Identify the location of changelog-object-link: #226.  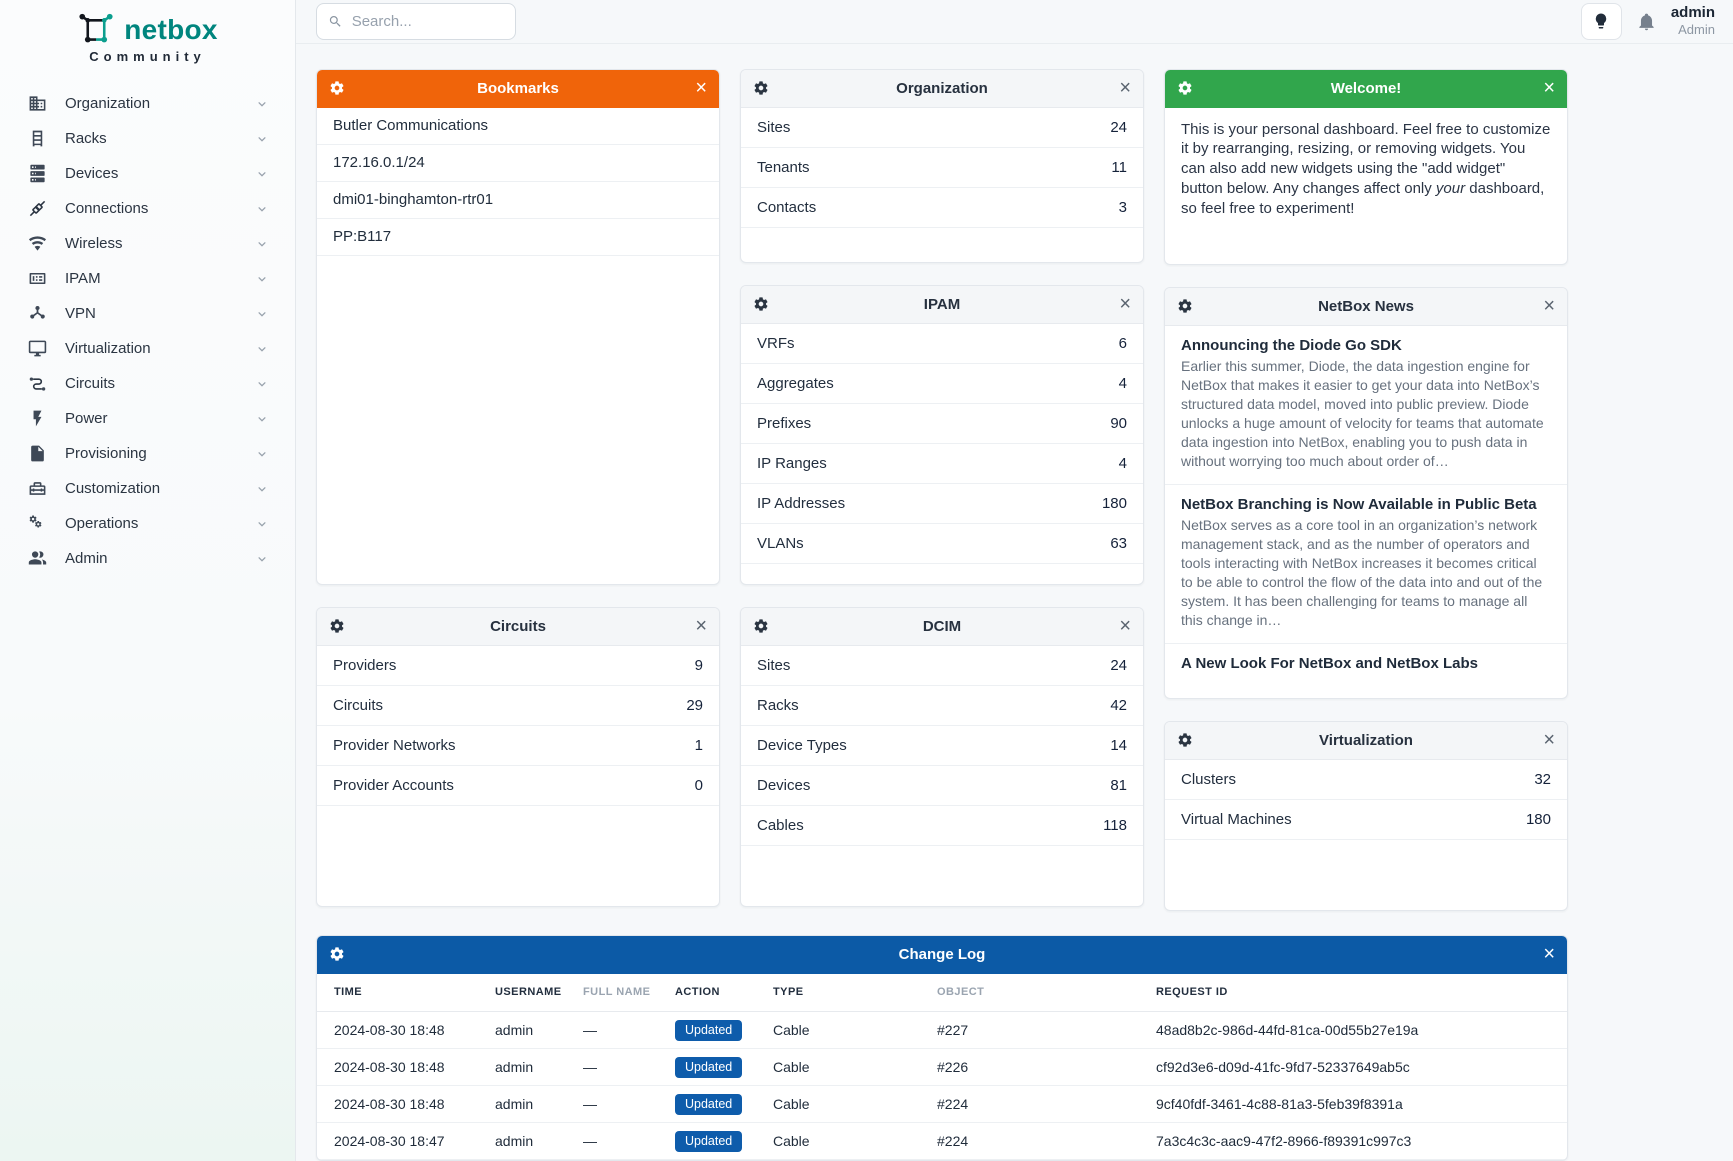
(1038, 1067).